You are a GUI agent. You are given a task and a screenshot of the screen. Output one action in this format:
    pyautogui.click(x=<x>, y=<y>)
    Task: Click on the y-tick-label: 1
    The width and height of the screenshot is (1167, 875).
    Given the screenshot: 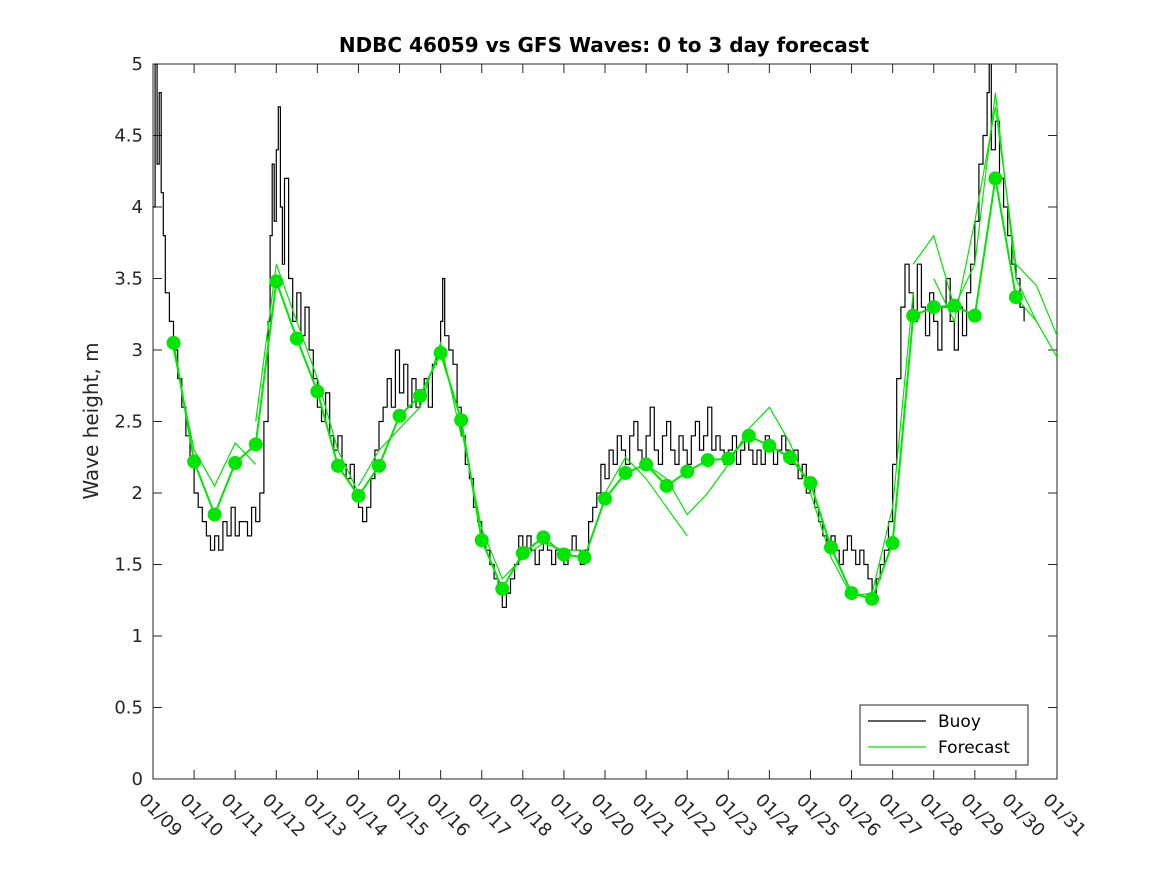 What is the action you would take?
    pyautogui.click(x=137, y=636)
    